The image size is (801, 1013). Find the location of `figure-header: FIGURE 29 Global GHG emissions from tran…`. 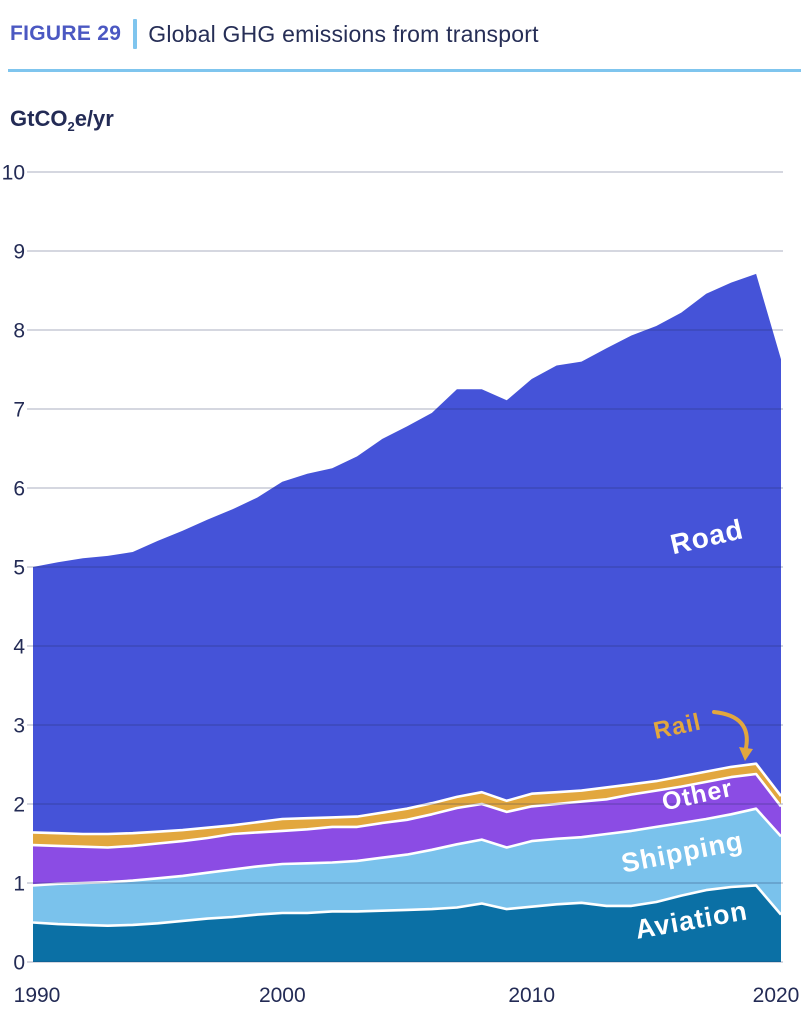

figure-header: FIGURE 29 Global GHG emissions from tran… is located at coordinates (400, 25).